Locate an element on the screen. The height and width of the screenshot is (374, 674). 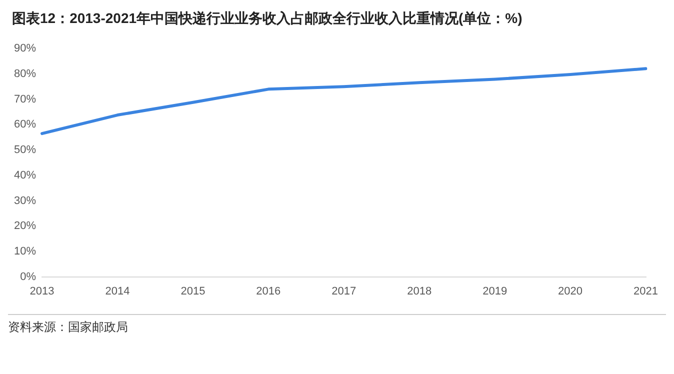
x-tick-label: 2014 is located at coordinates (117, 291).